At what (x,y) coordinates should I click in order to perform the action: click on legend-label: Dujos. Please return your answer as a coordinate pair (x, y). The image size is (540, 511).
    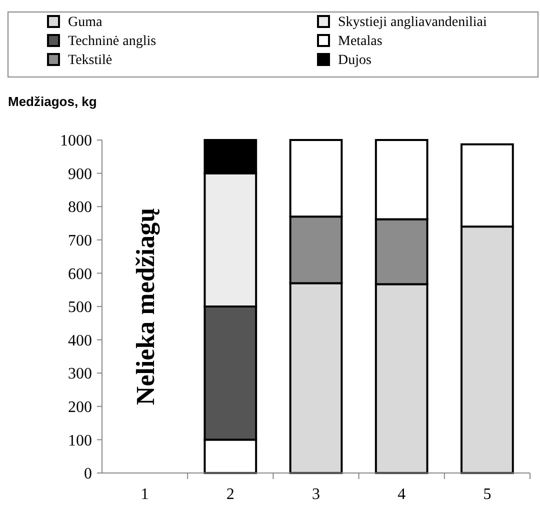
    Looking at the image, I should click on (355, 60).